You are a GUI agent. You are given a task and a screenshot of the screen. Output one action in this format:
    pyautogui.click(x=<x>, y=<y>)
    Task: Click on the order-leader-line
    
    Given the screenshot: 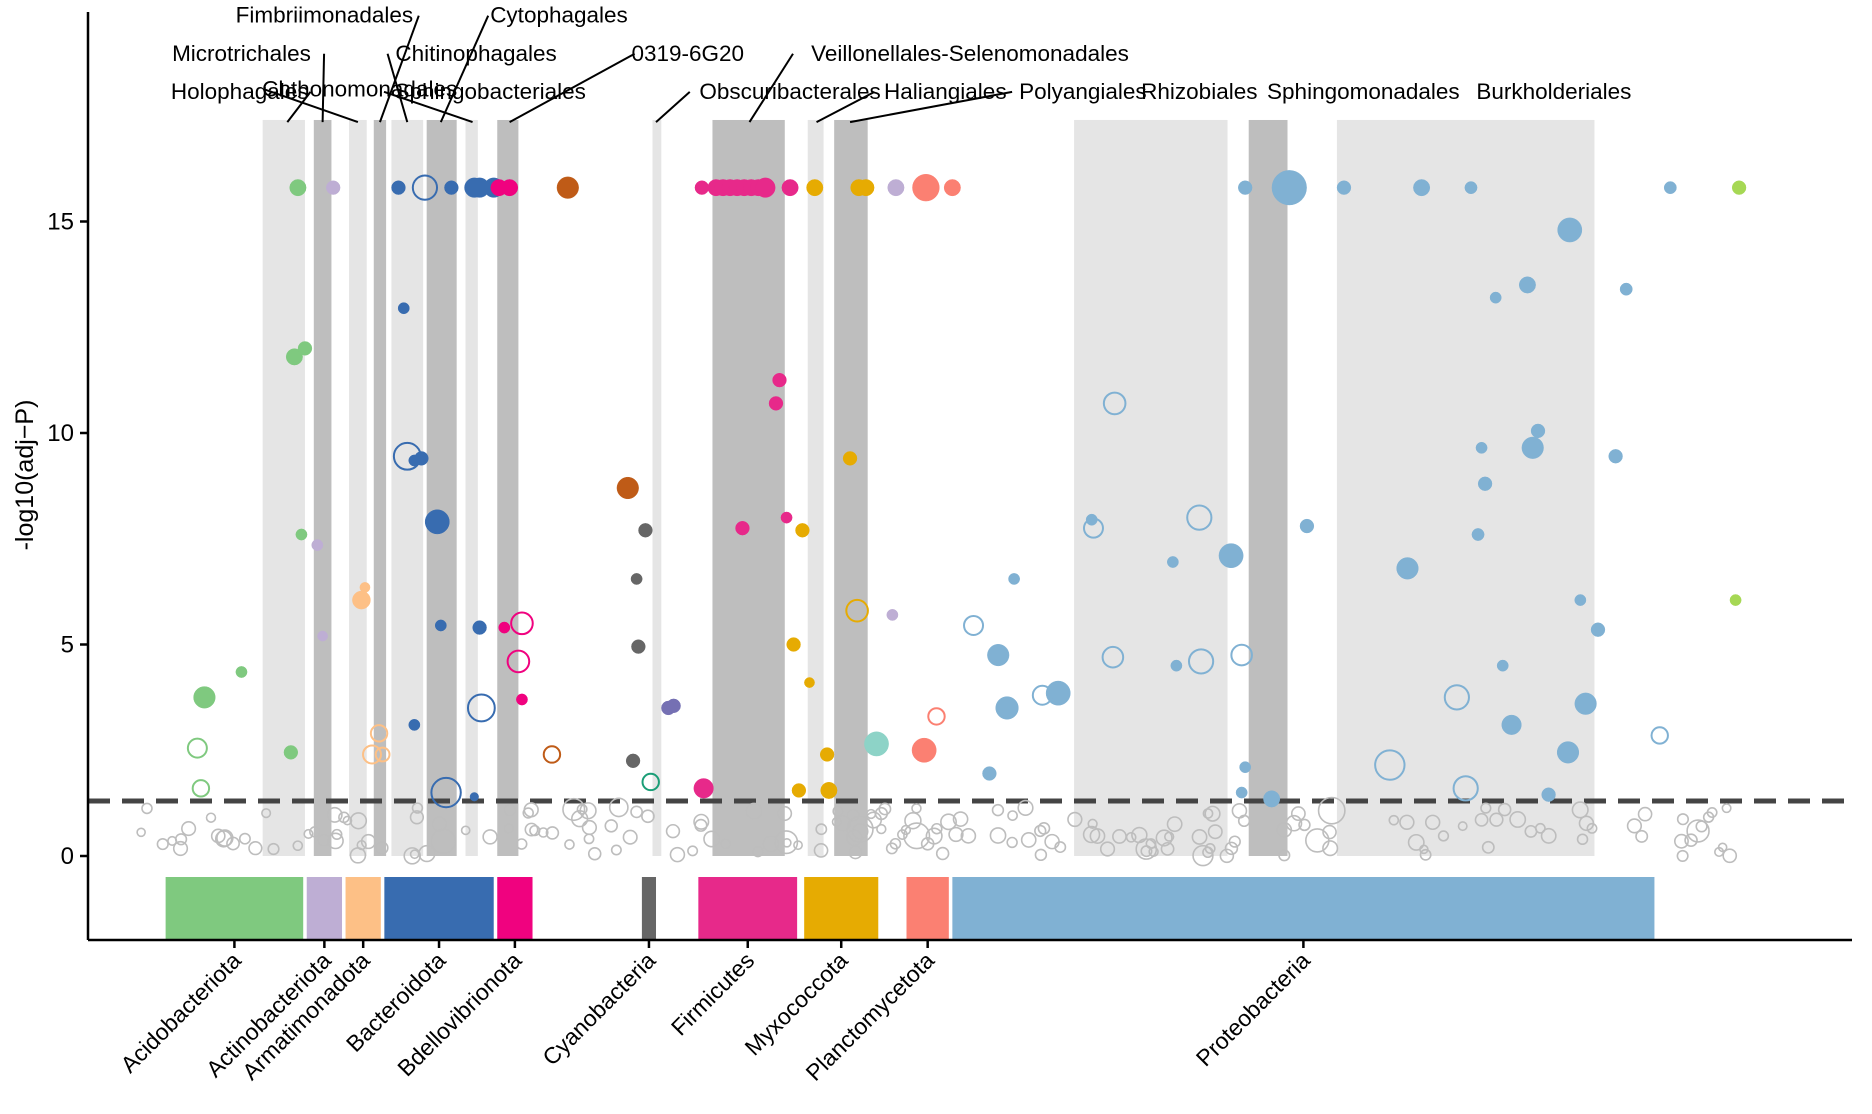 What is the action you would take?
    pyautogui.click(x=845, y=106)
    